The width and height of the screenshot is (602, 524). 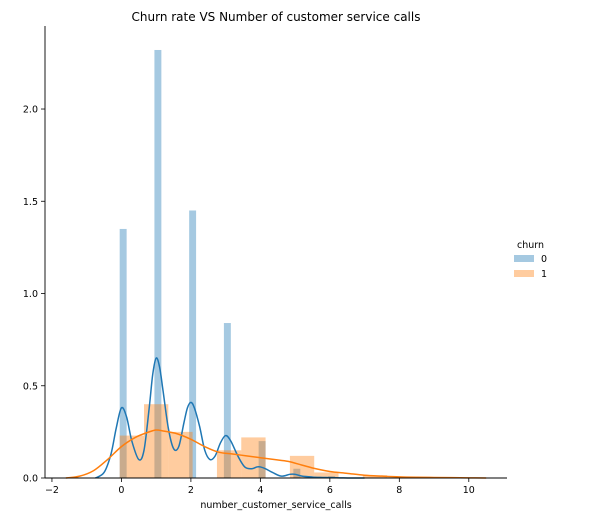 I want to click on legend-title: churn, so click(x=530, y=245).